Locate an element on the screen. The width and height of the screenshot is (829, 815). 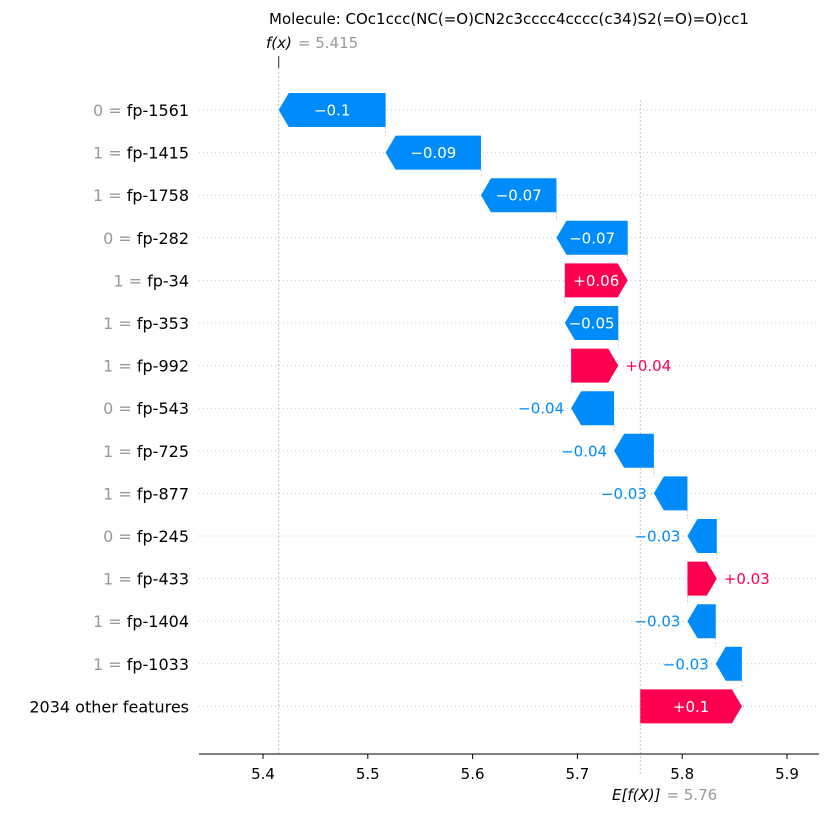
feature-name: fp-433 is located at coordinates (163, 579).